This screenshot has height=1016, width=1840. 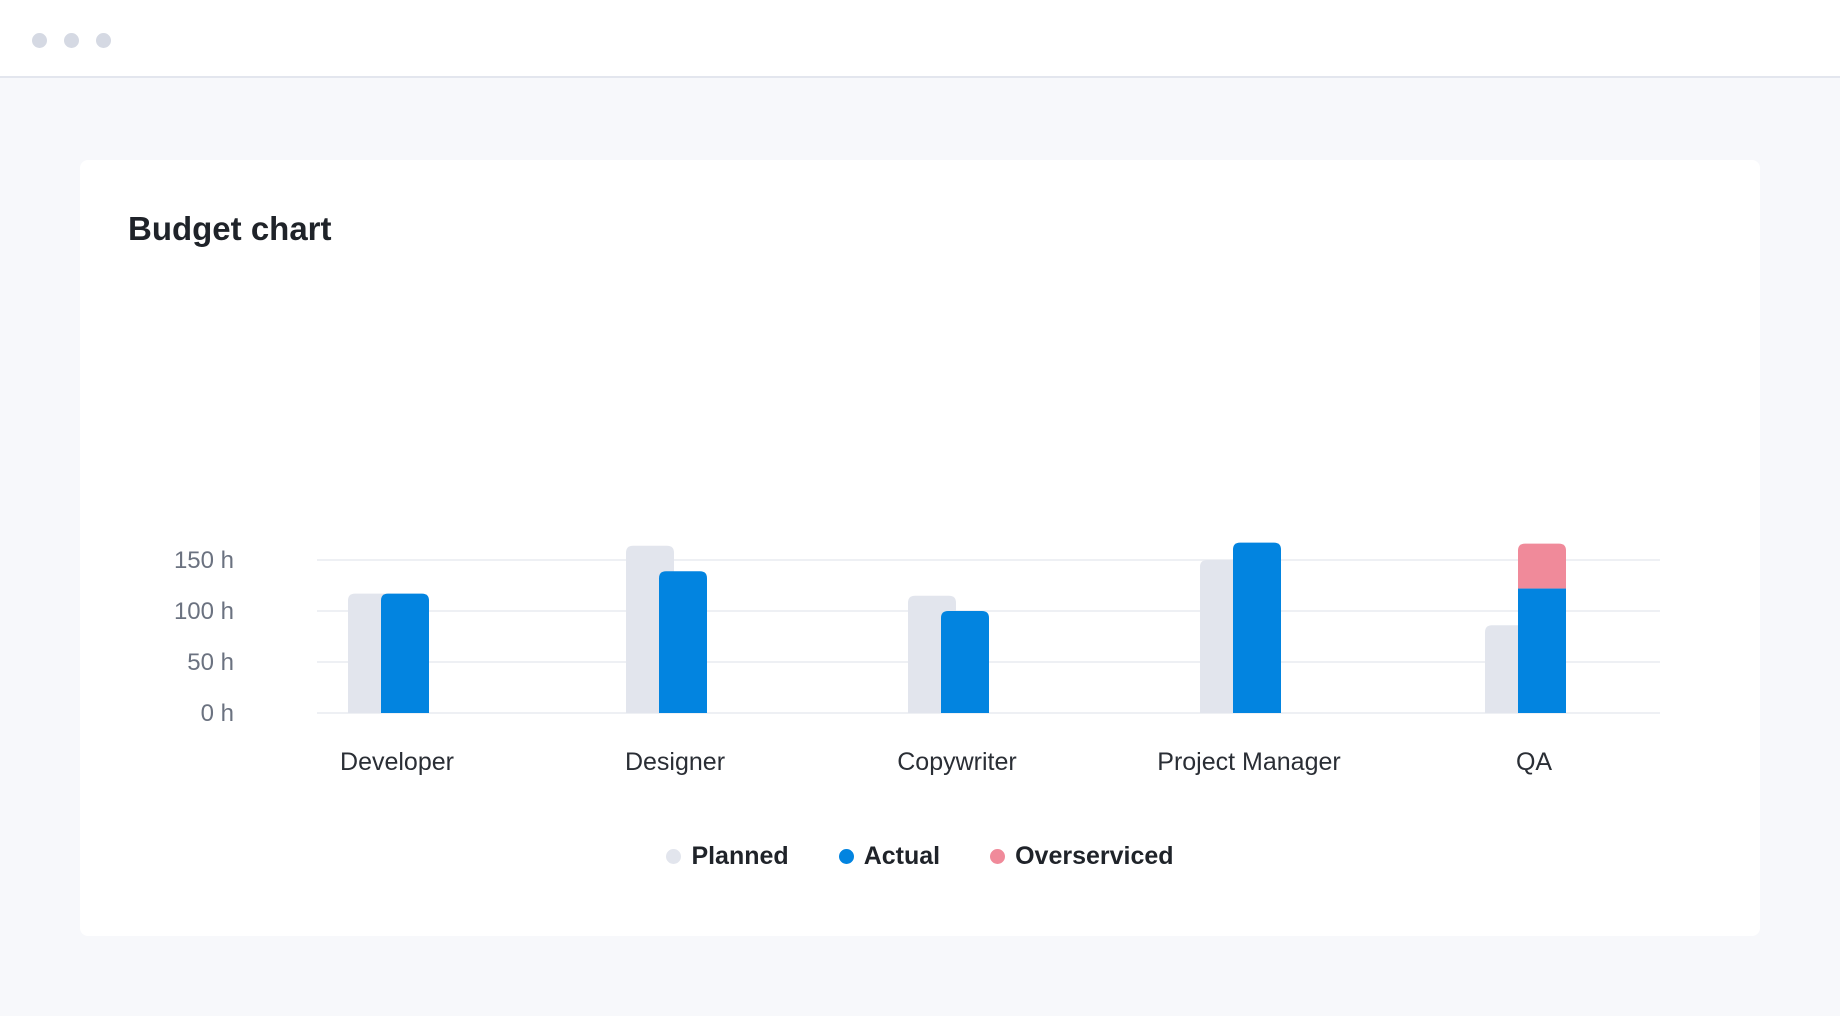 I want to click on x-category-label: Project Manager, so click(x=1248, y=762).